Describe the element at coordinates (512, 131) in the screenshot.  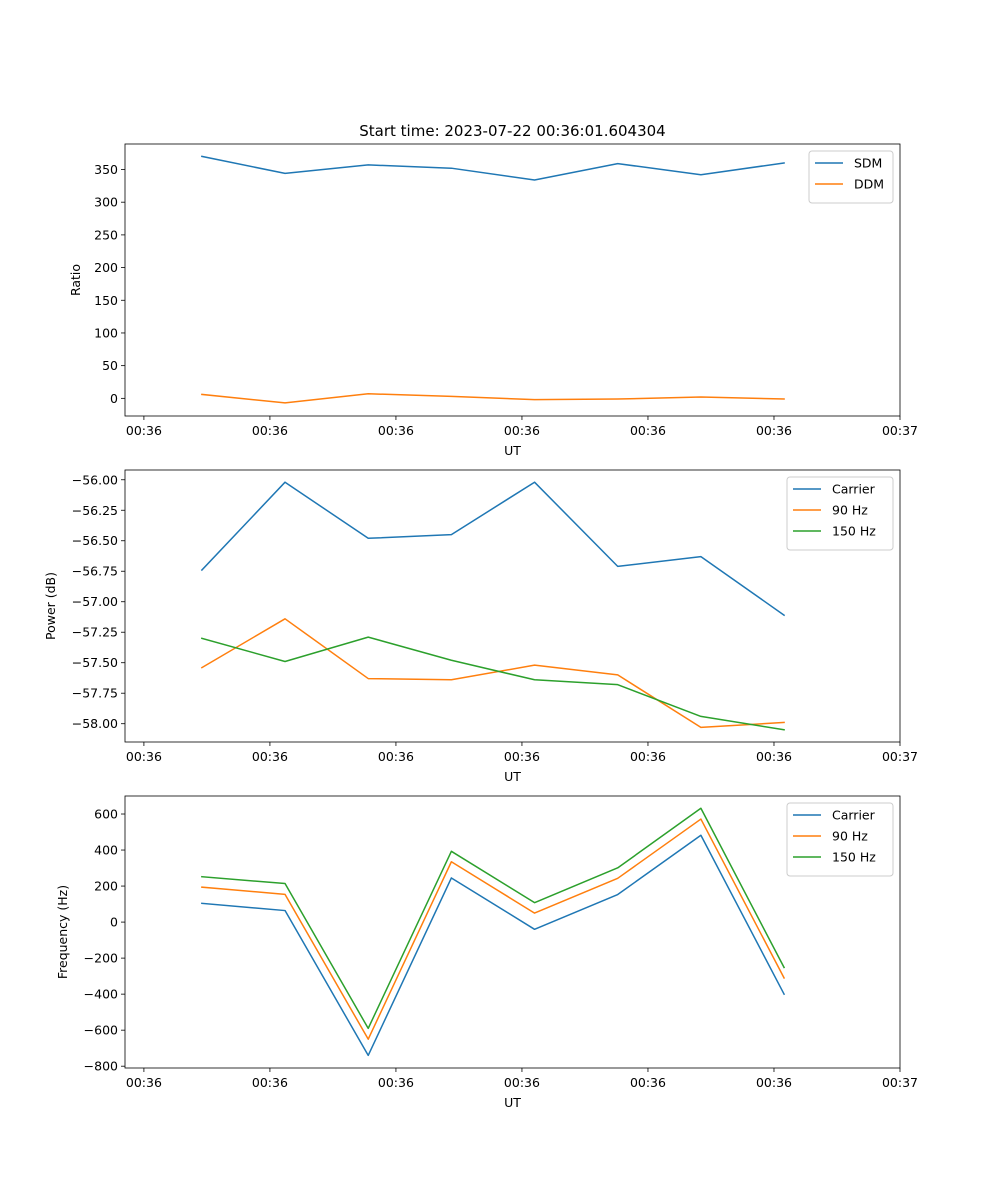
I see `figure-title: Start time: 2023-07-22 00:36:01.604304` at that location.